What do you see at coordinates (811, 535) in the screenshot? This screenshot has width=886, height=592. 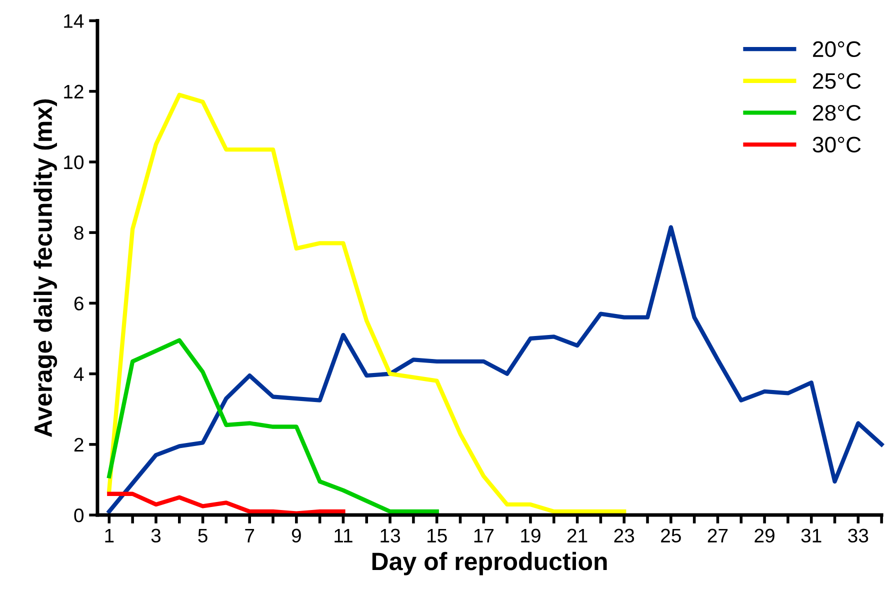 I see `x-tick-label: 31` at bounding box center [811, 535].